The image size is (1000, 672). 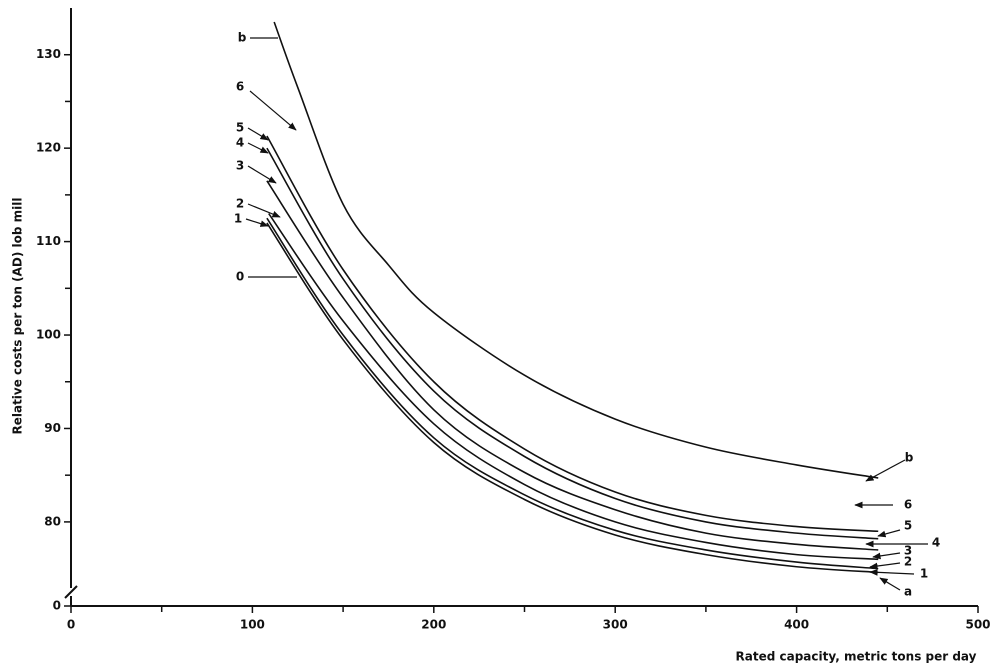 What do you see at coordinates (908, 592) in the screenshot?
I see `curve-label: a` at bounding box center [908, 592].